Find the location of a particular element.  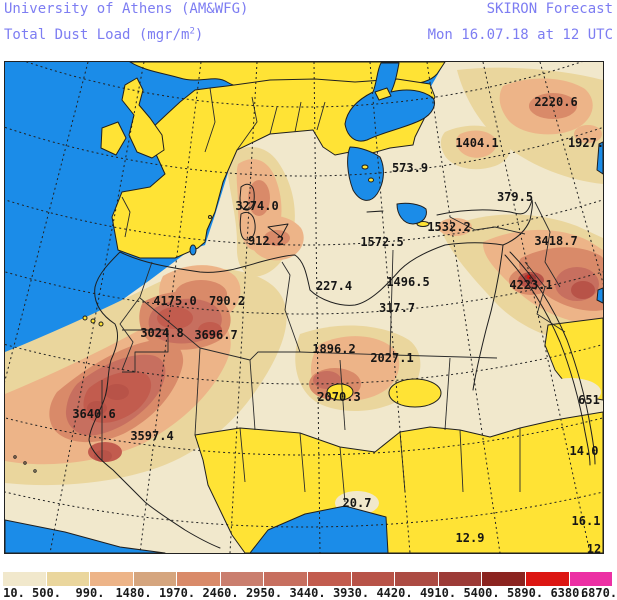

map-value-label: 3418.7 is located at coordinates (556, 241).